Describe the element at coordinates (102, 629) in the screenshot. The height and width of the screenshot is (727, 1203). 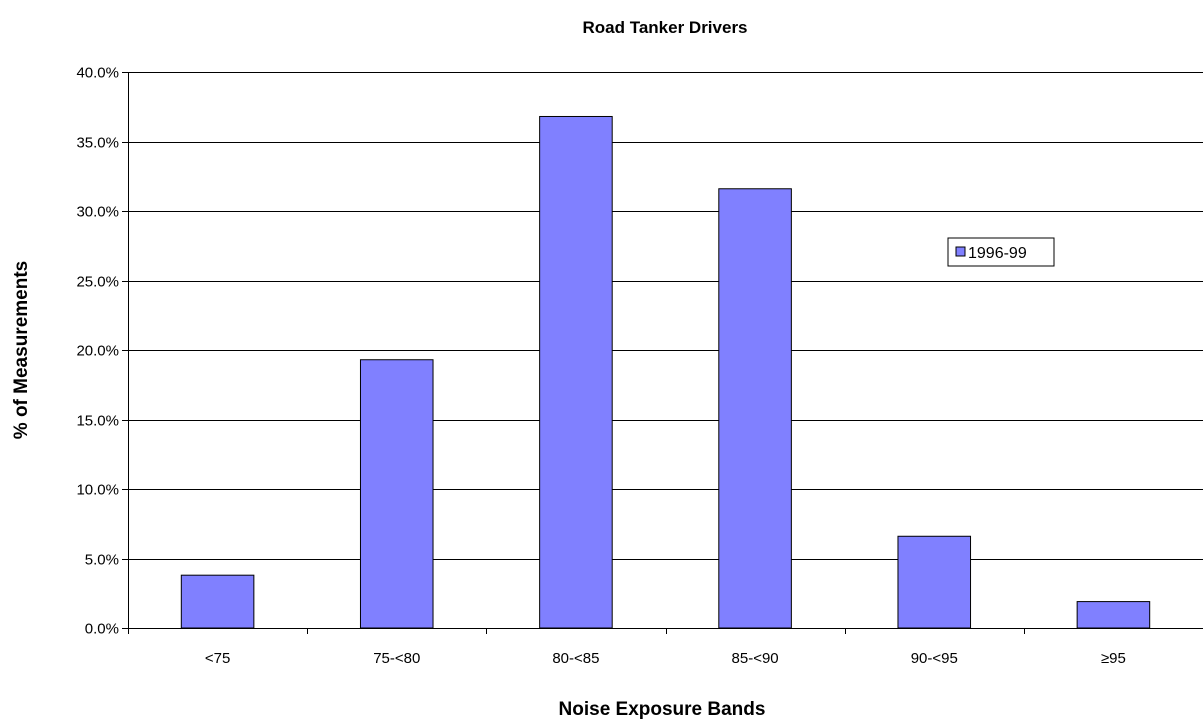
I see `y-tick-label: 0.0%` at that location.